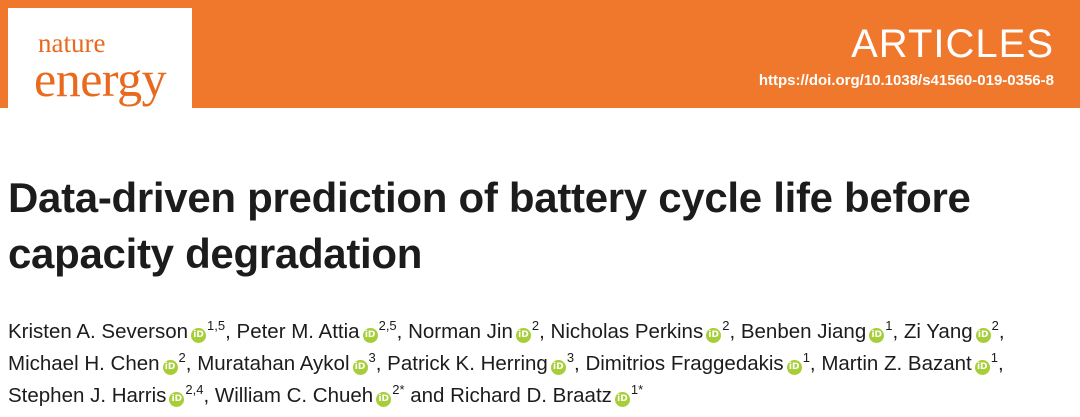 The width and height of the screenshot is (1080, 417). I want to click on article-type-label: ARTICLES, so click(952, 44).